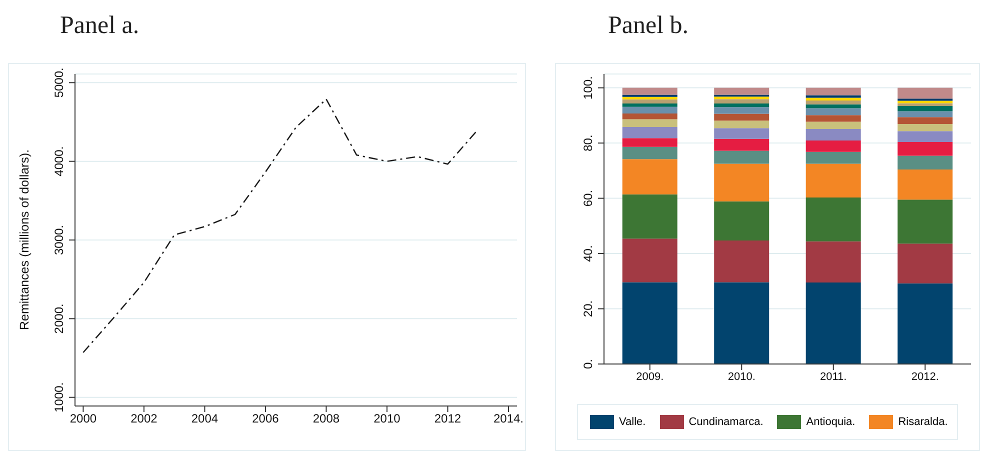 The height and width of the screenshot is (451, 984). What do you see at coordinates (204, 419) in the screenshot?
I see `x-tick-label: 2004` at bounding box center [204, 419].